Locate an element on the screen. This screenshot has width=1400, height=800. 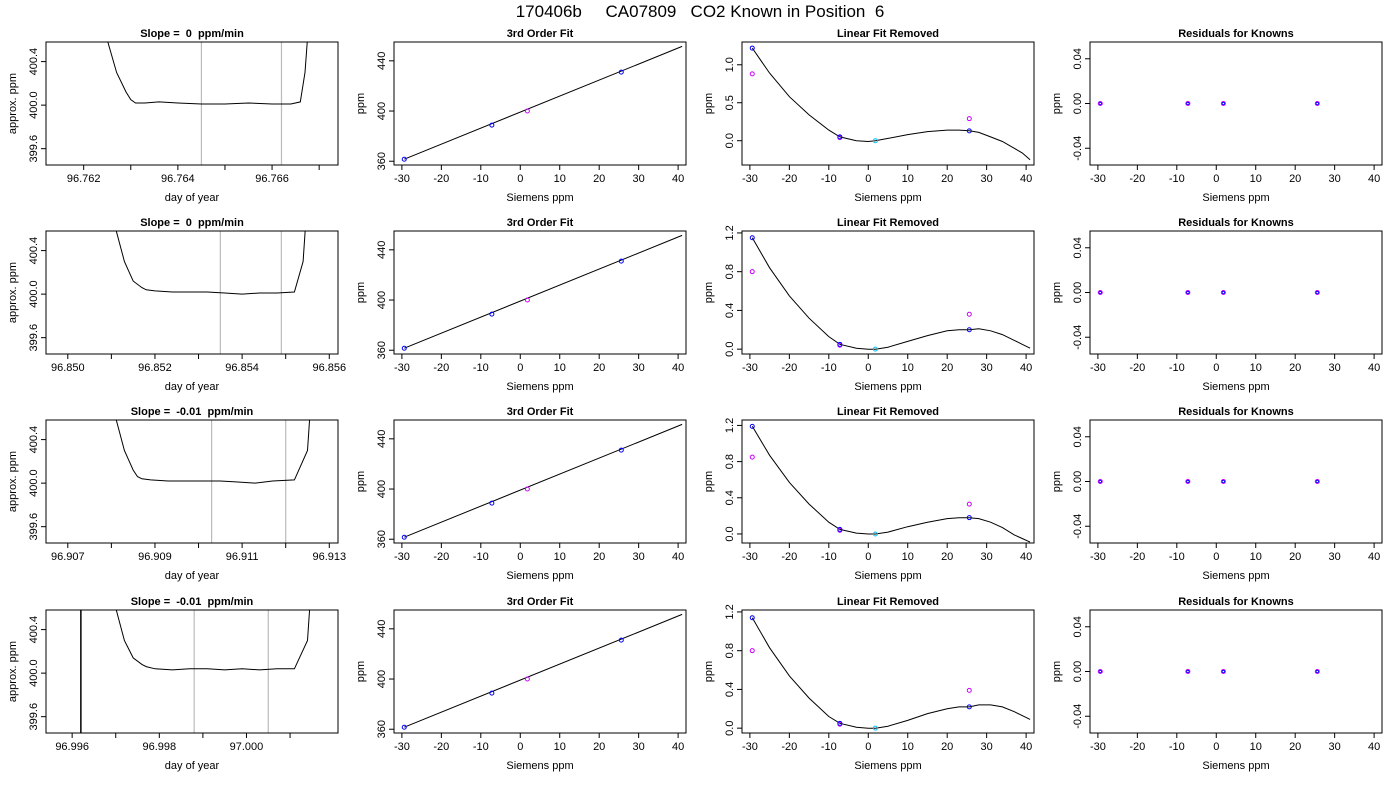
y-tick-label: 399.6 is located at coordinates (34, 338).